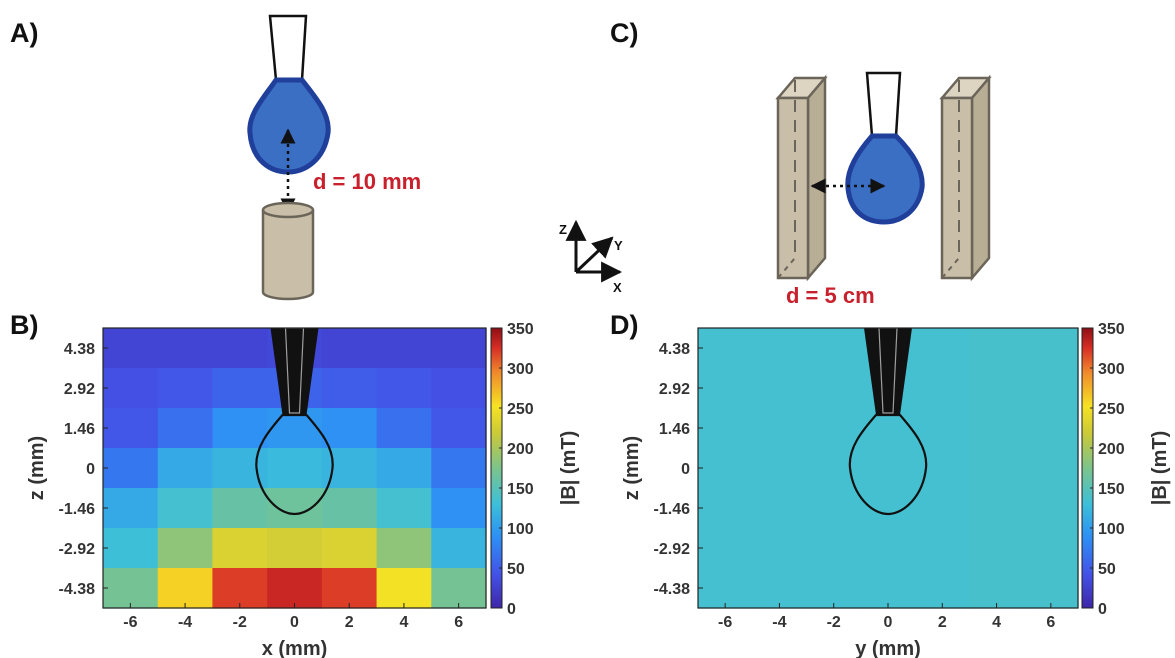 The height and width of the screenshot is (658, 1175). What do you see at coordinates (1050, 622) in the screenshot?
I see `x-tick-label: 6` at bounding box center [1050, 622].